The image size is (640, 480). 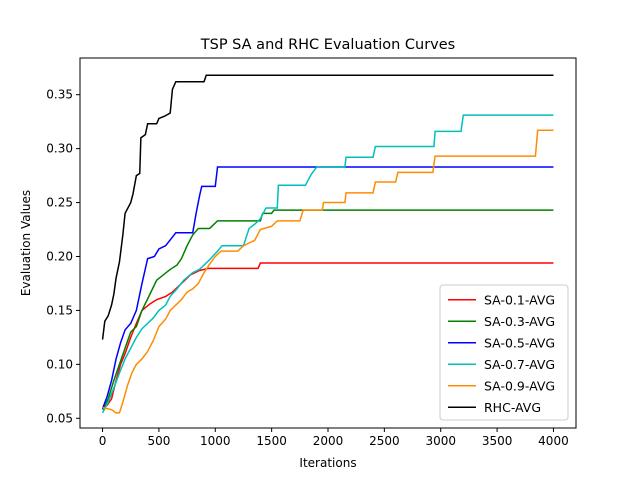 What do you see at coordinates (271, 441) in the screenshot?
I see `x-tick-label-3: 1500` at bounding box center [271, 441].